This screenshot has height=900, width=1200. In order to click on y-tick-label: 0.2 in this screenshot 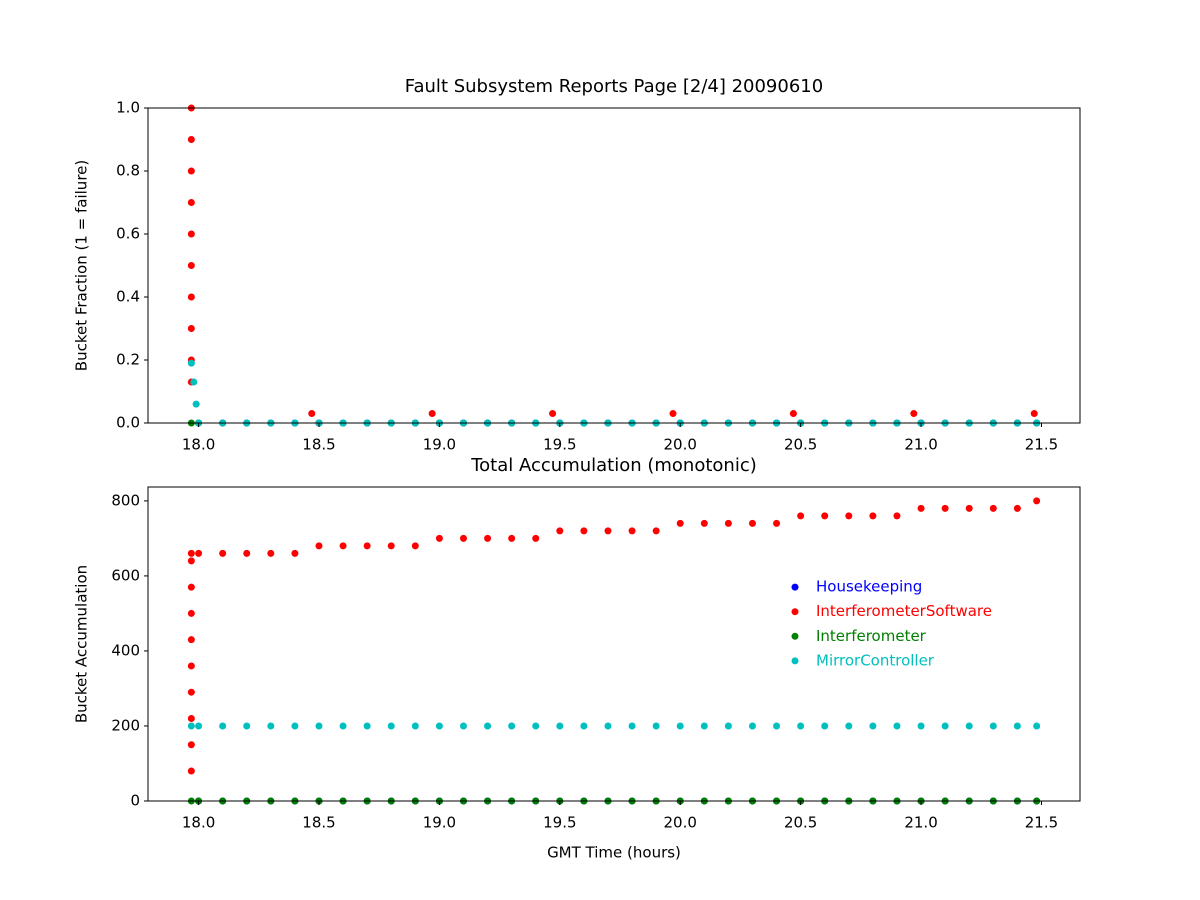, I will do `click(128, 360)`.